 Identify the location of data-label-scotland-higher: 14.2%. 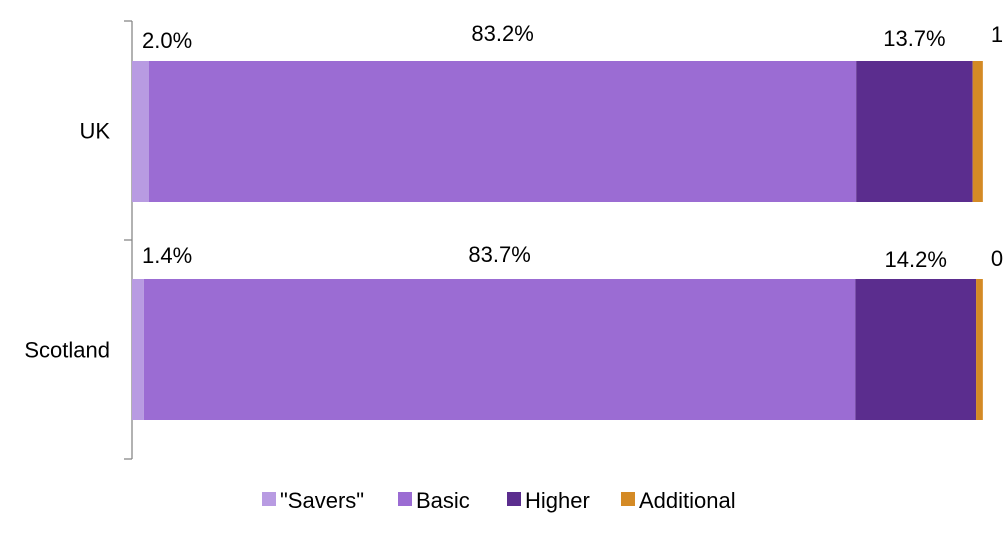
(916, 259).